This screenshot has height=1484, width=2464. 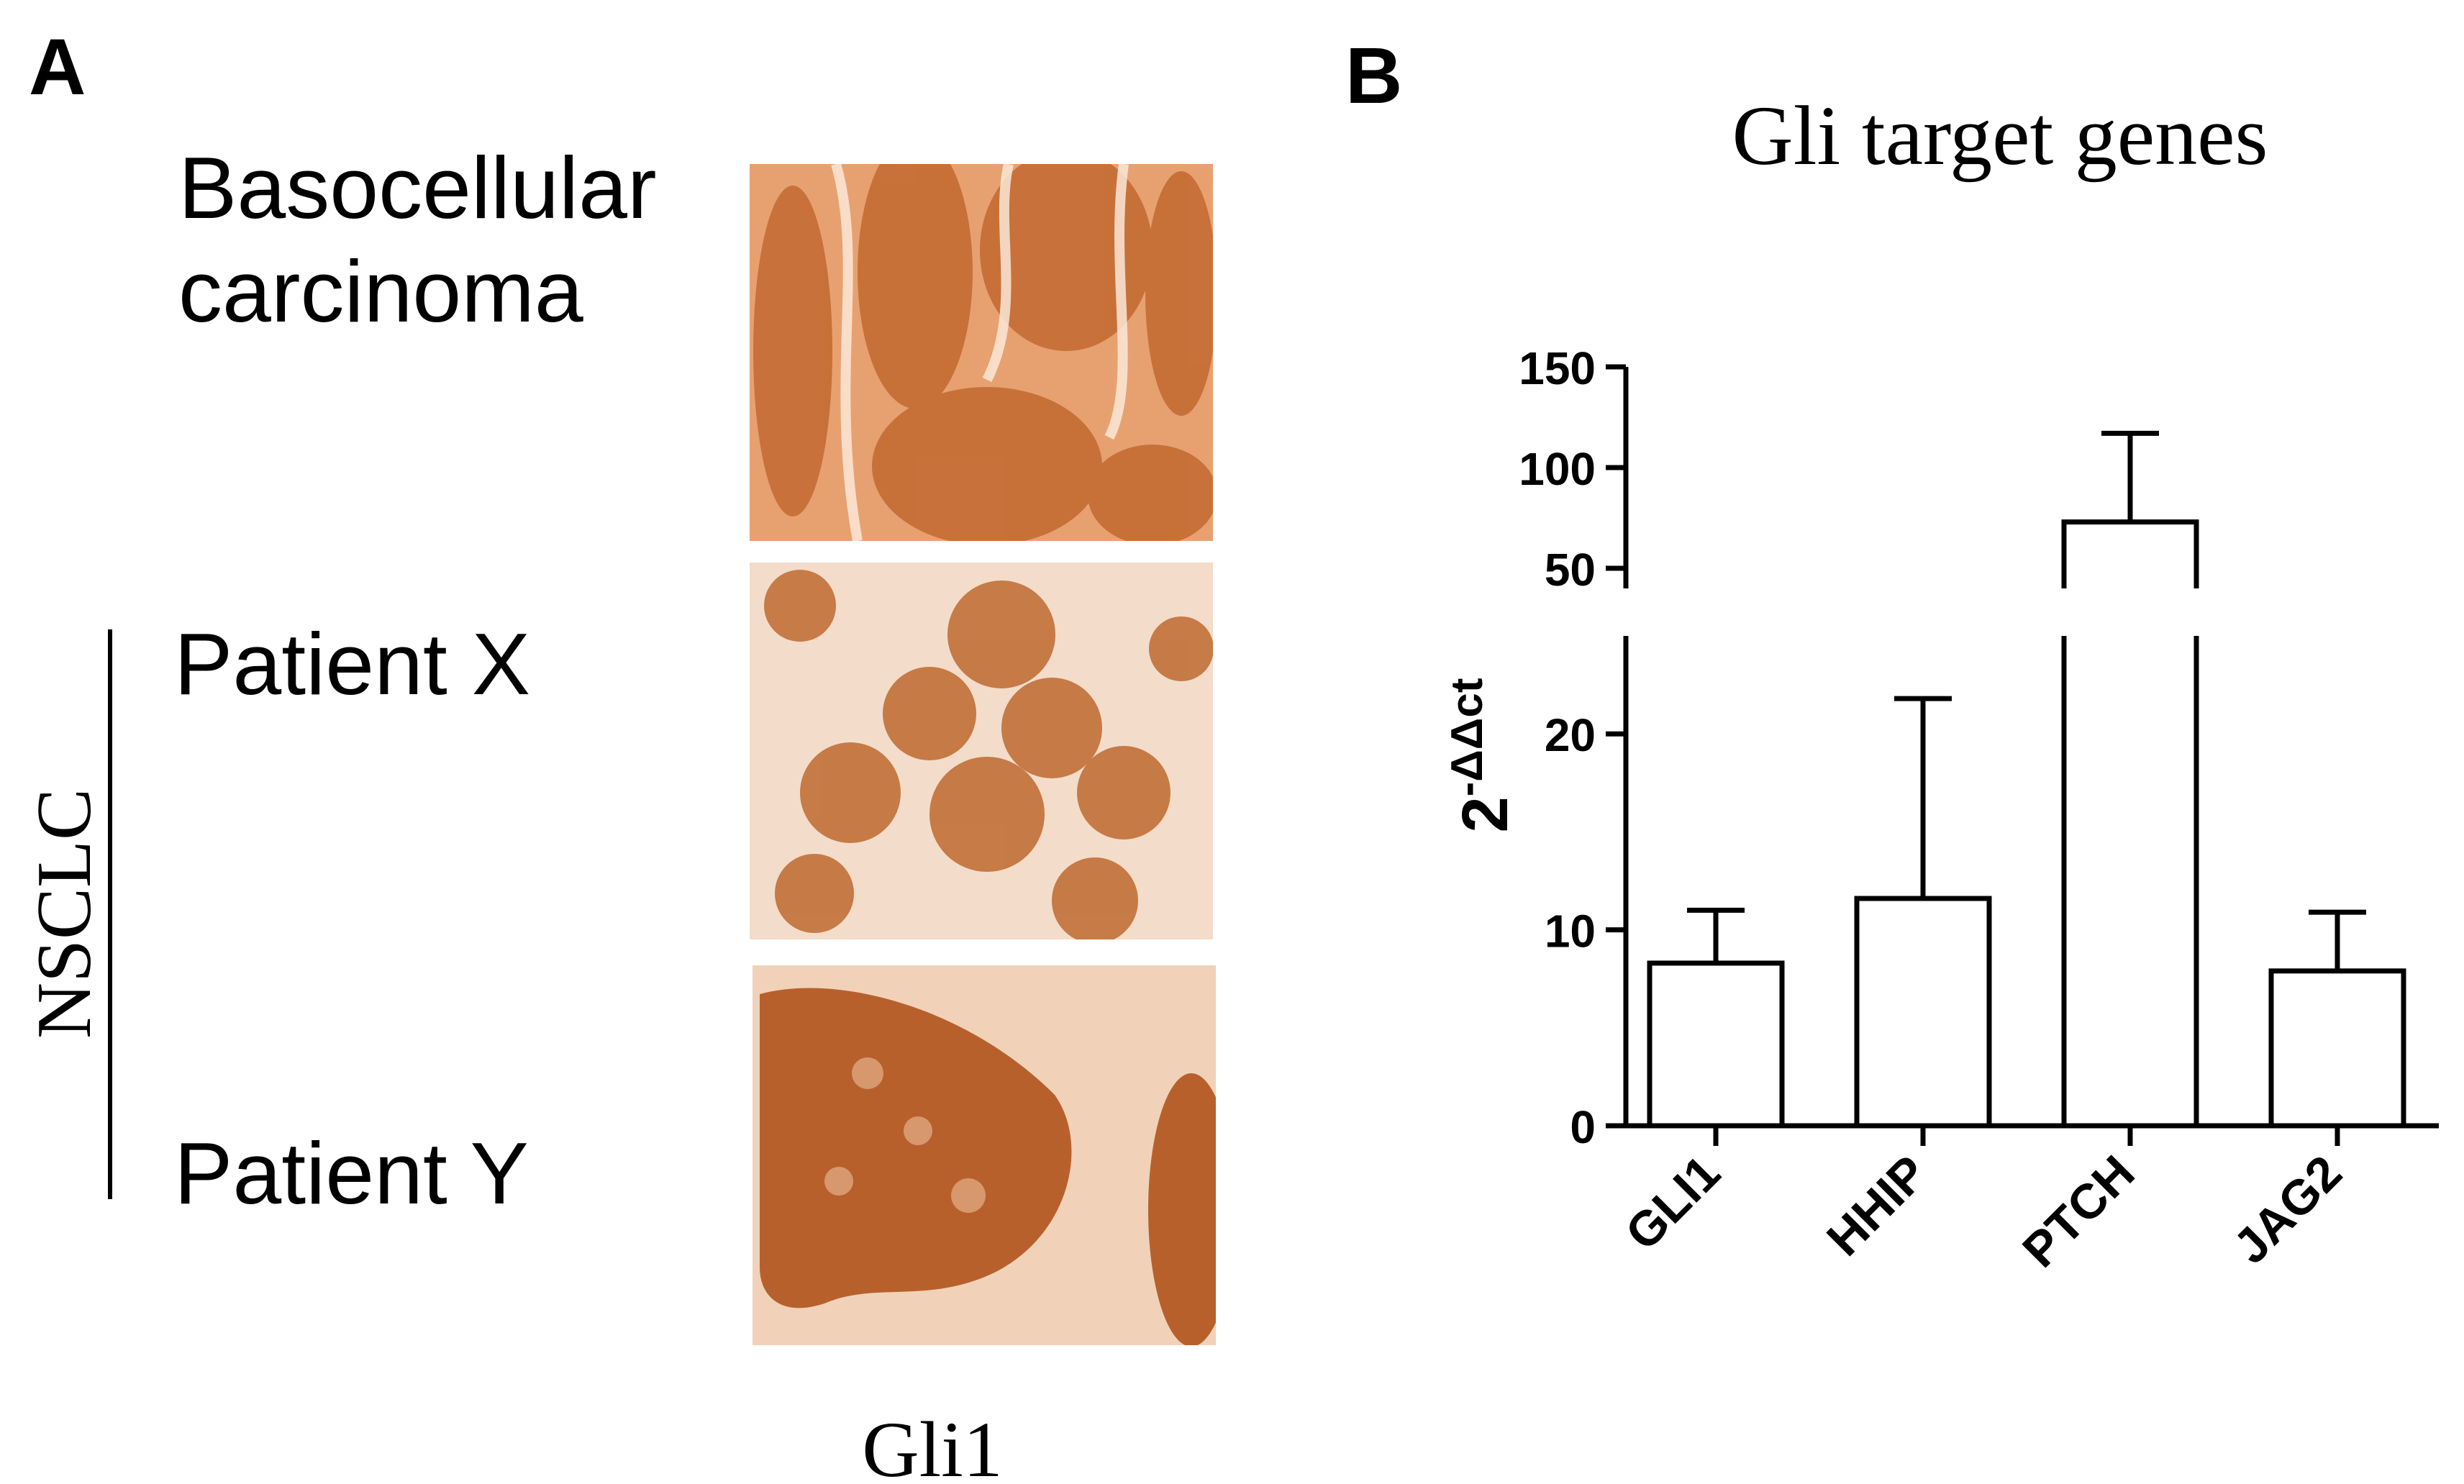 I want to click on bar-ptch-upper, so click(x=2130, y=553).